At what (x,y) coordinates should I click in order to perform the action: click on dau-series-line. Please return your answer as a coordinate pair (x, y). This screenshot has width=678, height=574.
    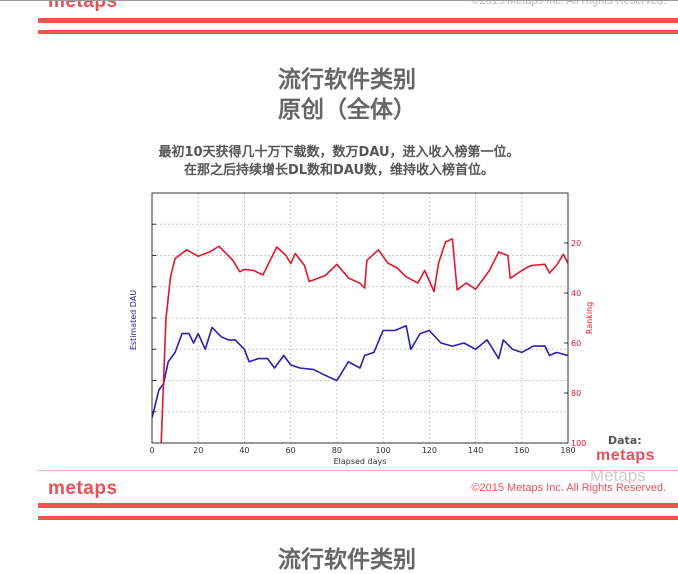
    Looking at the image, I should click on (360, 371).